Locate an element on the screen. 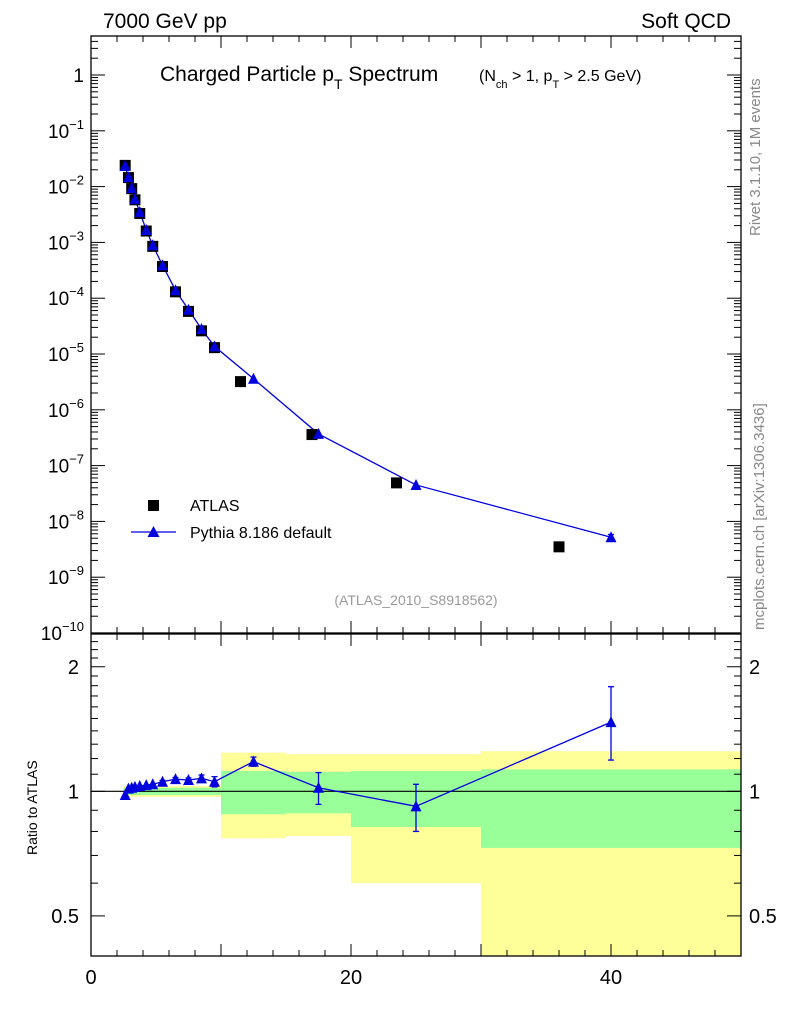  source-label: mcplots.cern.ch [arXiv:1306.3436] is located at coordinates (759, 516).